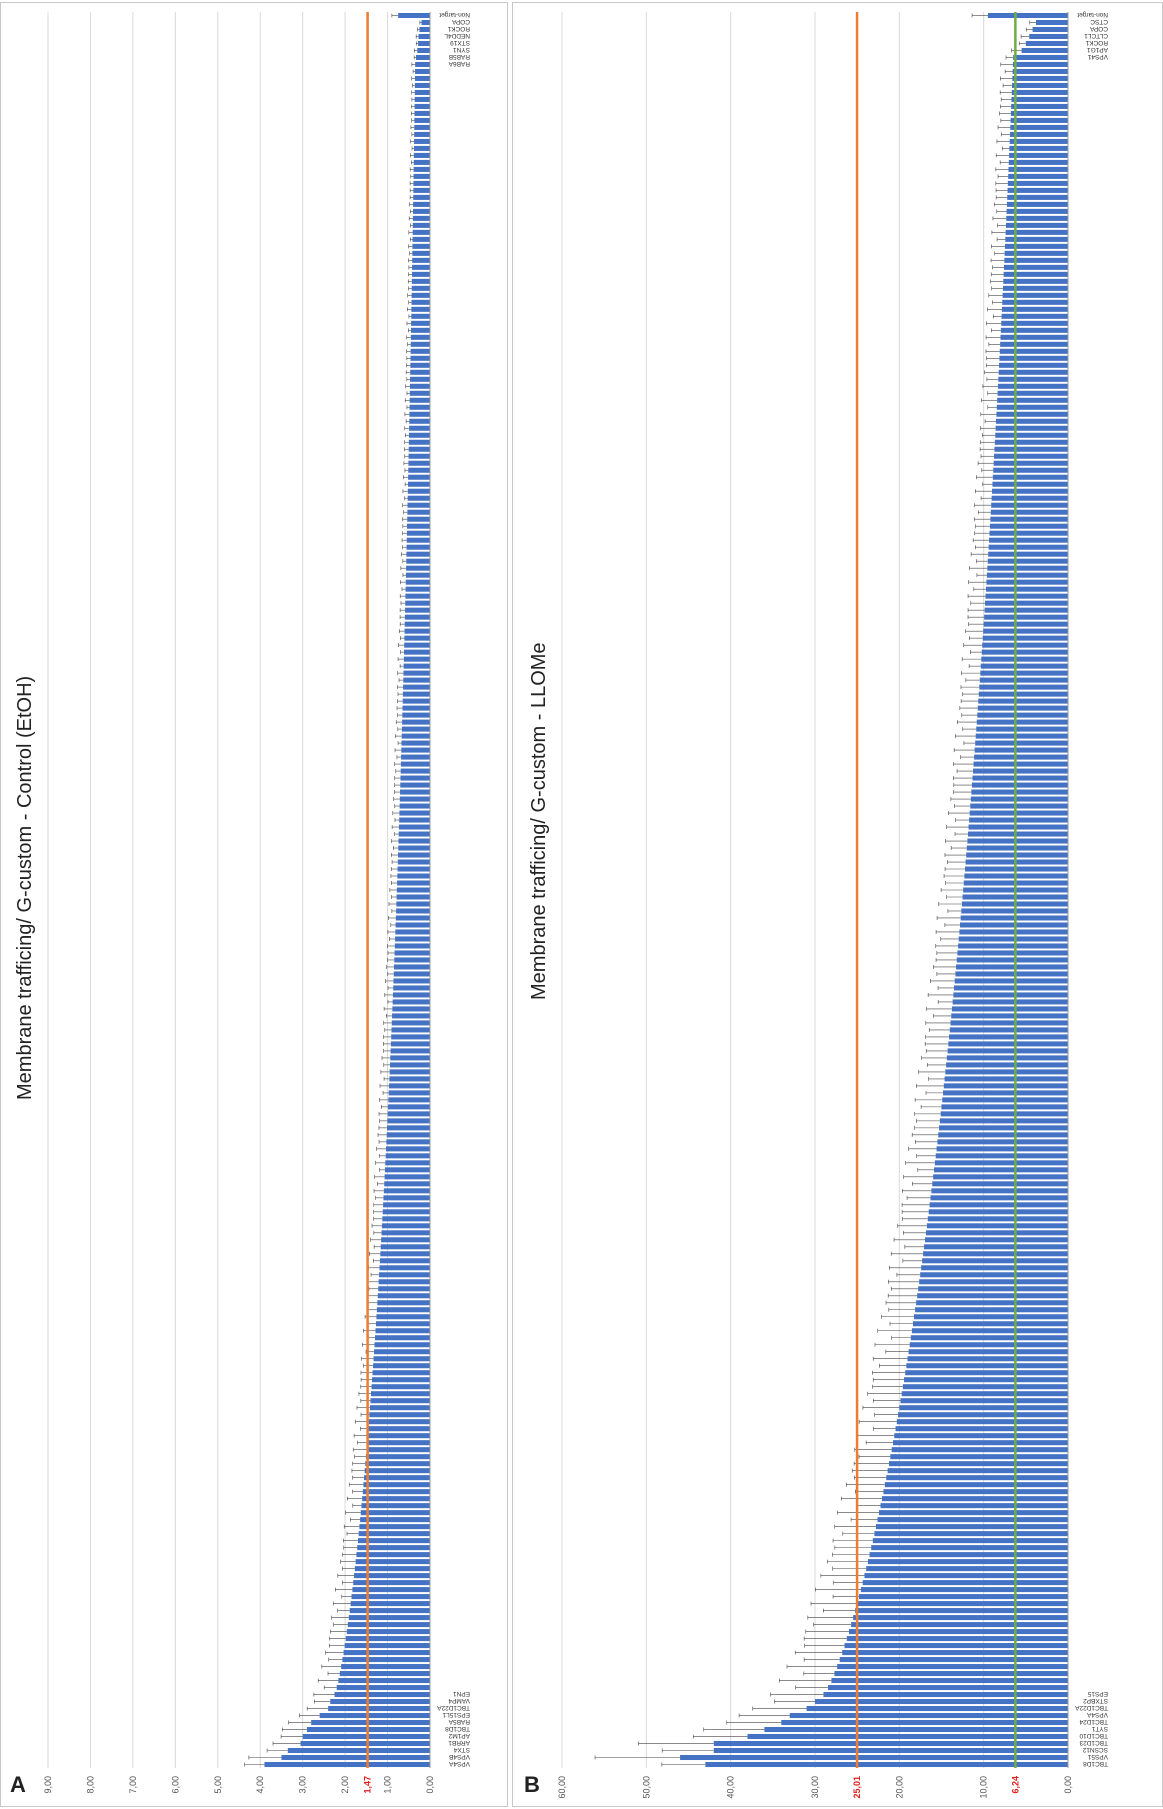 This screenshot has height=1809, width=1163. Describe the element at coordinates (1097, 56) in the screenshot. I see `category-label: VPS41` at that location.